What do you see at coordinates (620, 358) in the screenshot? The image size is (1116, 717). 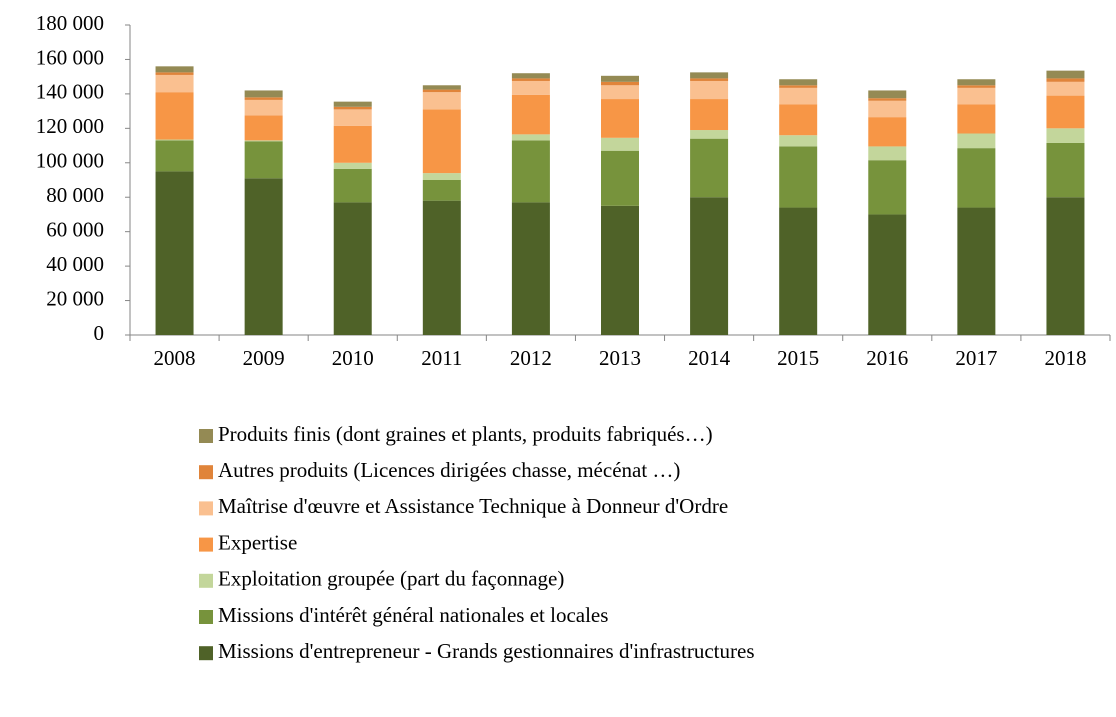 I see `x-tick-label: 2013` at bounding box center [620, 358].